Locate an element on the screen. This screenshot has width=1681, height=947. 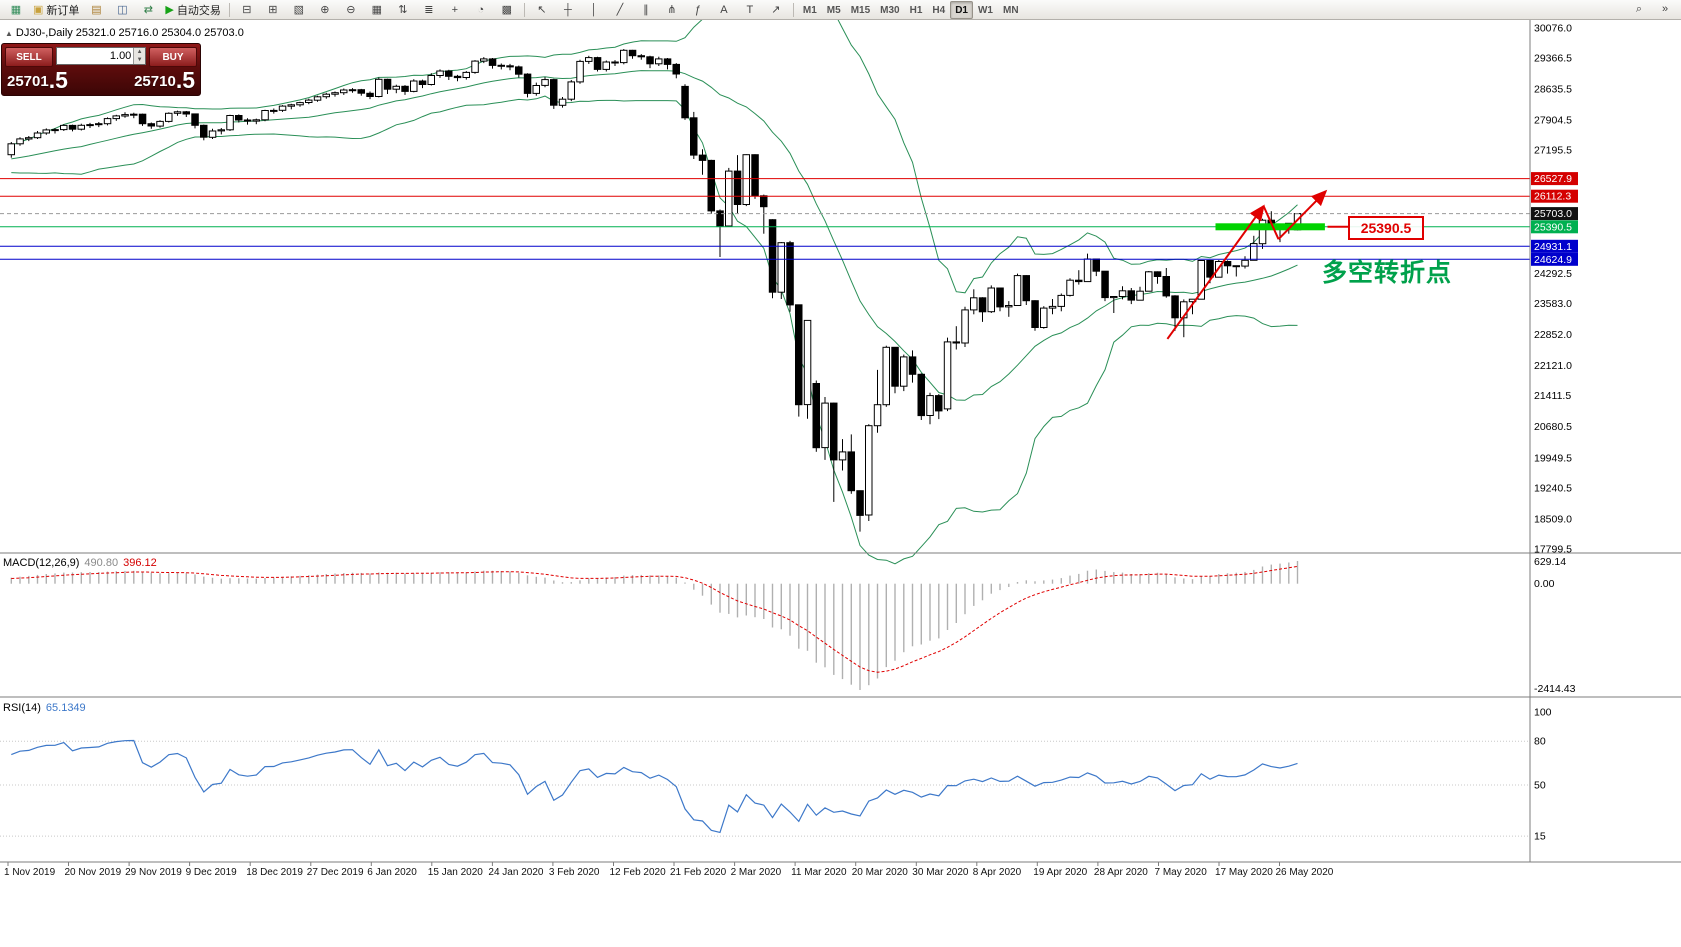
timeframe-h1-button: H1 is located at coordinates (916, 10).